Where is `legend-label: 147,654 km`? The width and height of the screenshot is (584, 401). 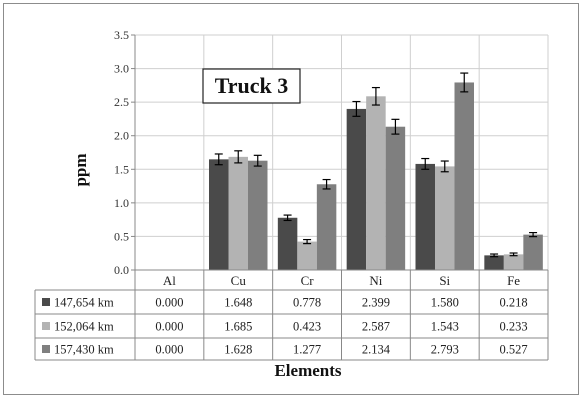 legend-label: 147,654 km is located at coordinates (84, 303).